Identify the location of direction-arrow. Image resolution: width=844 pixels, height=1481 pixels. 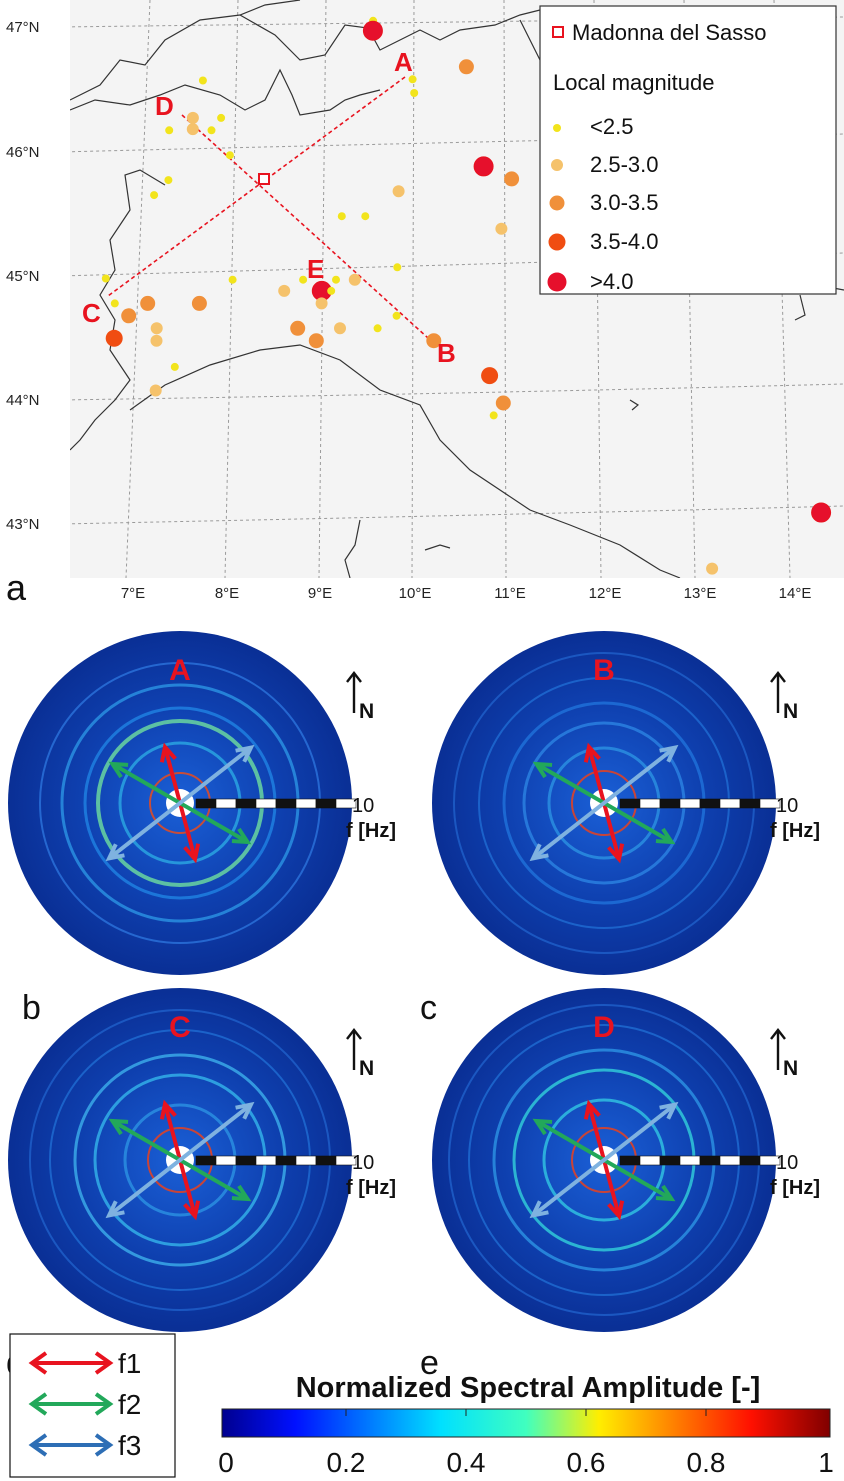
(180, 1160).